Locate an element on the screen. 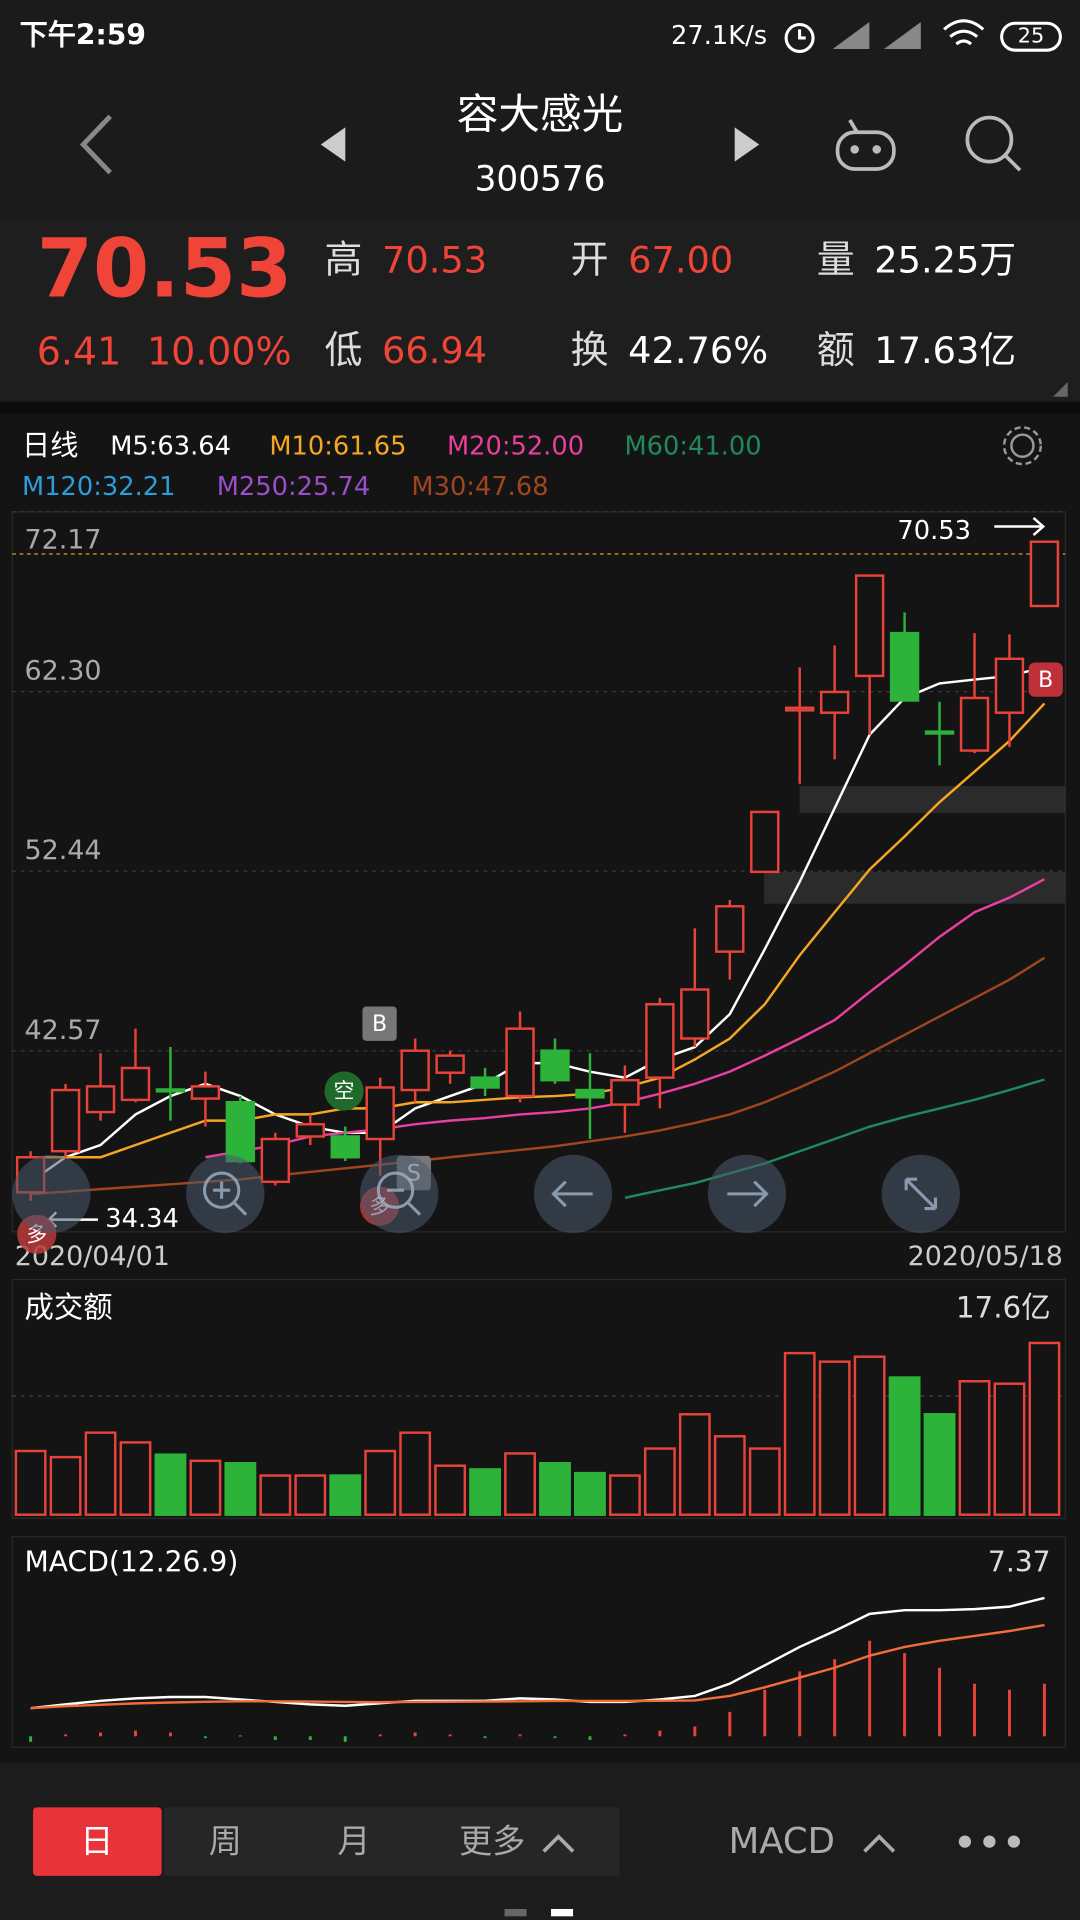 The width and height of the screenshot is (1080, 1920). period-tabs is located at coordinates (392, 1841).